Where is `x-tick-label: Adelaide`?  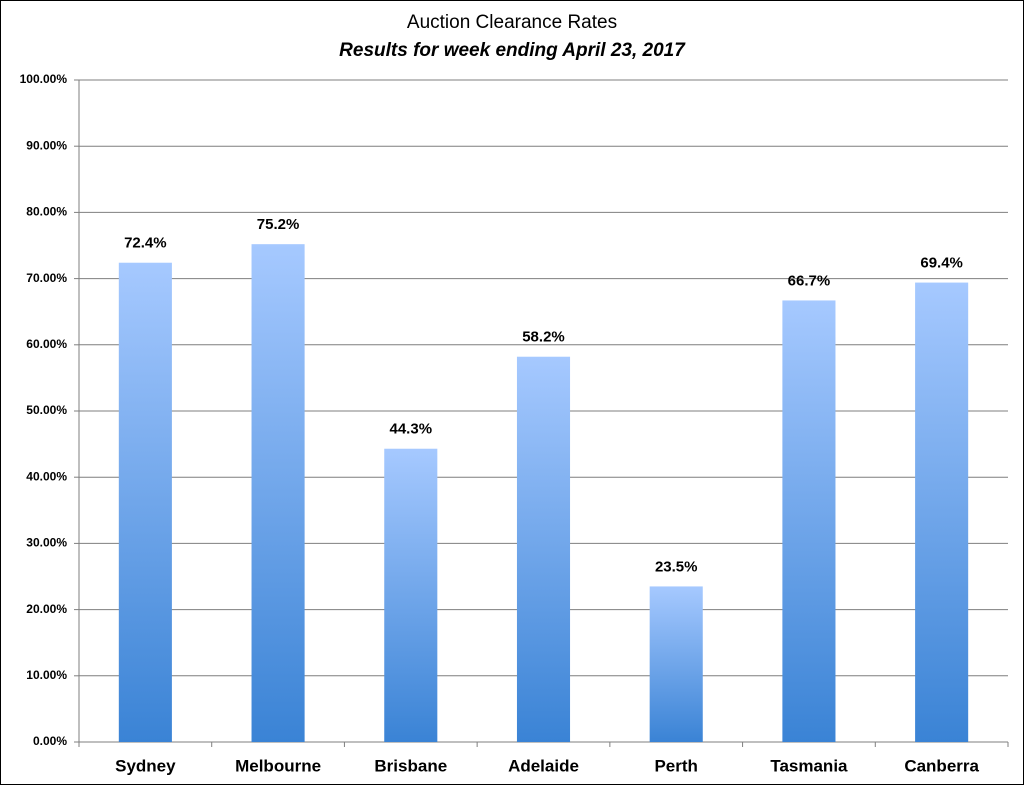 x-tick-label: Adelaide is located at coordinates (543, 765).